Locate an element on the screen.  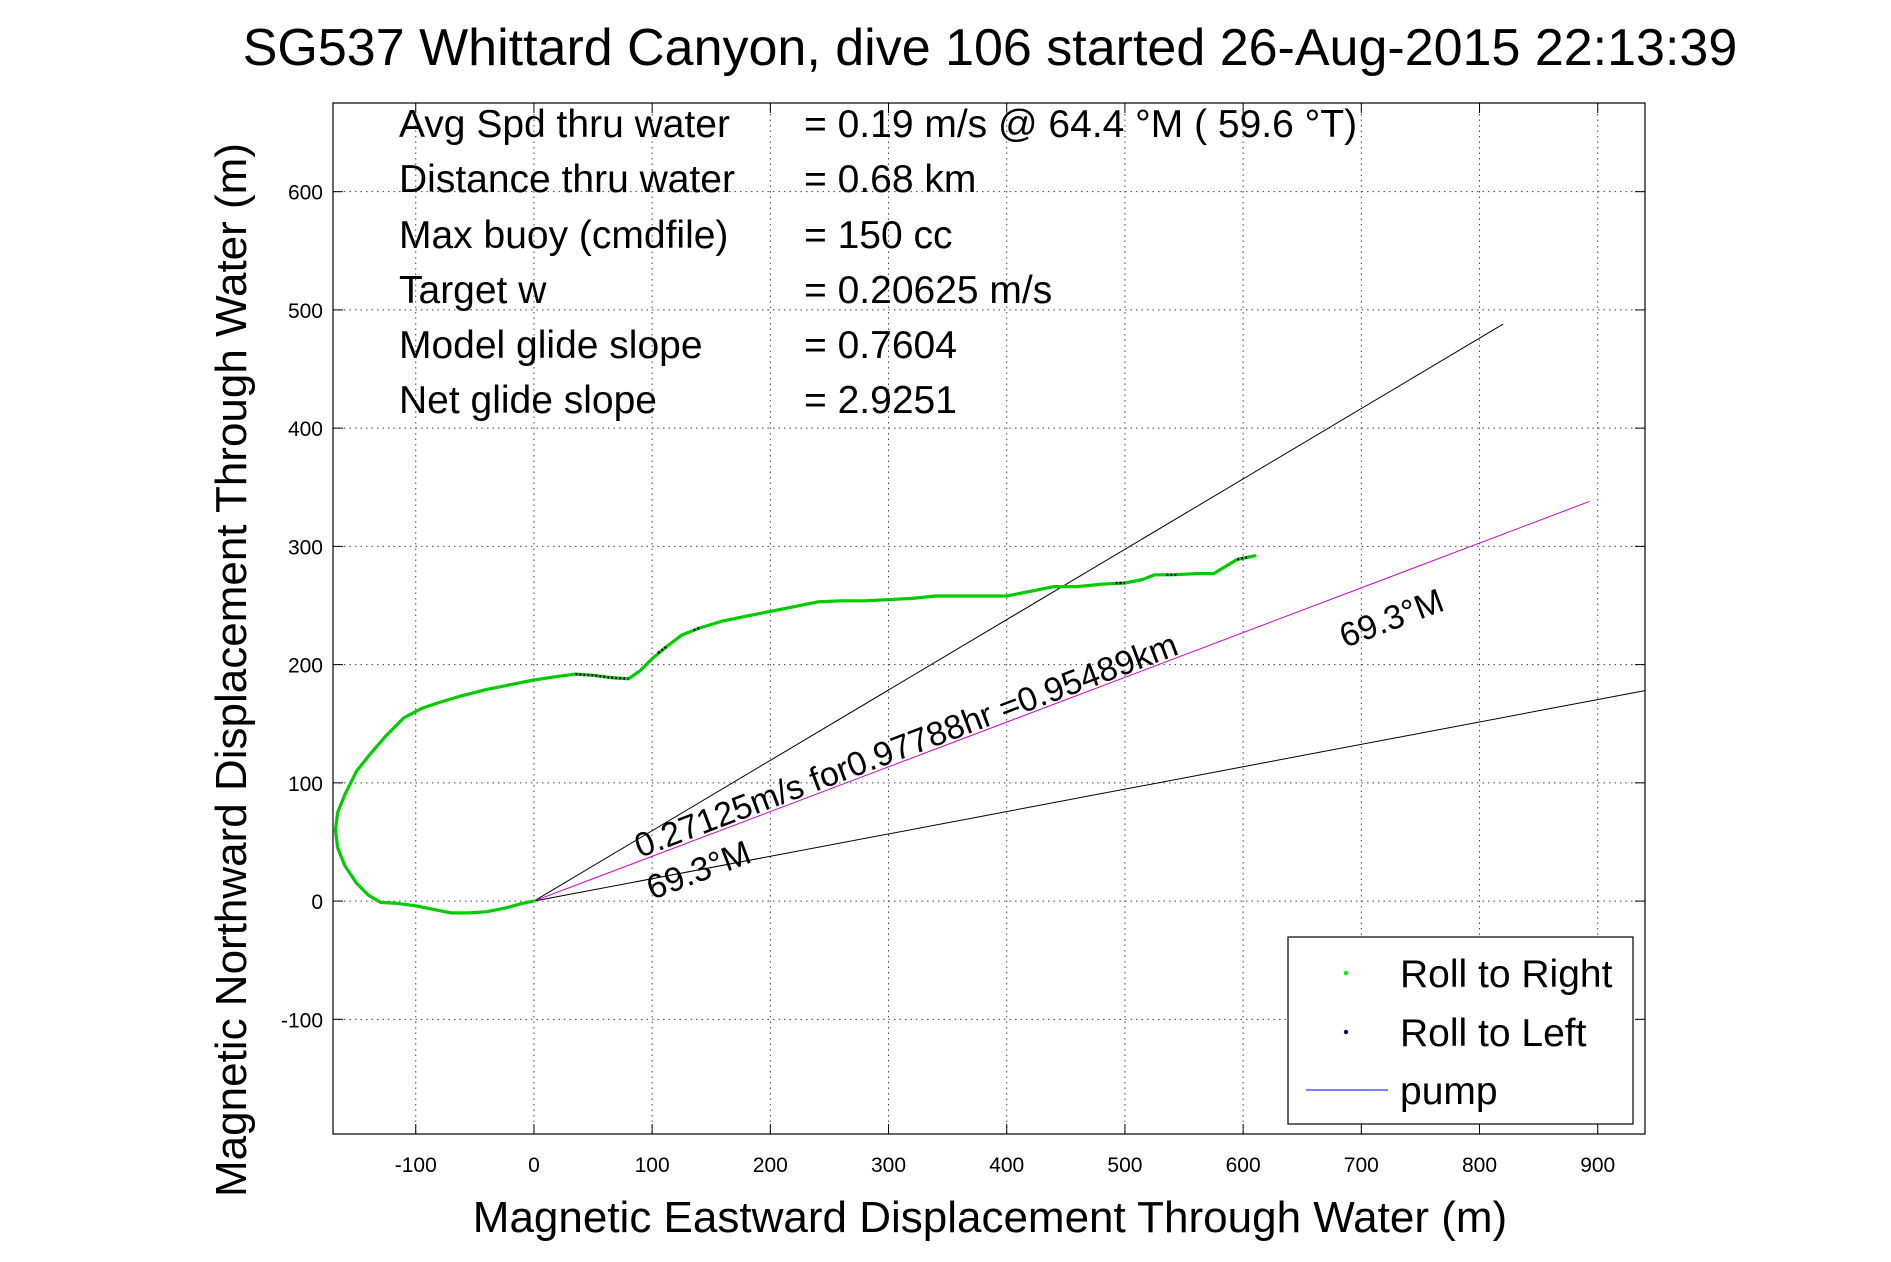
y-tick-label: 400 is located at coordinates (305, 429).